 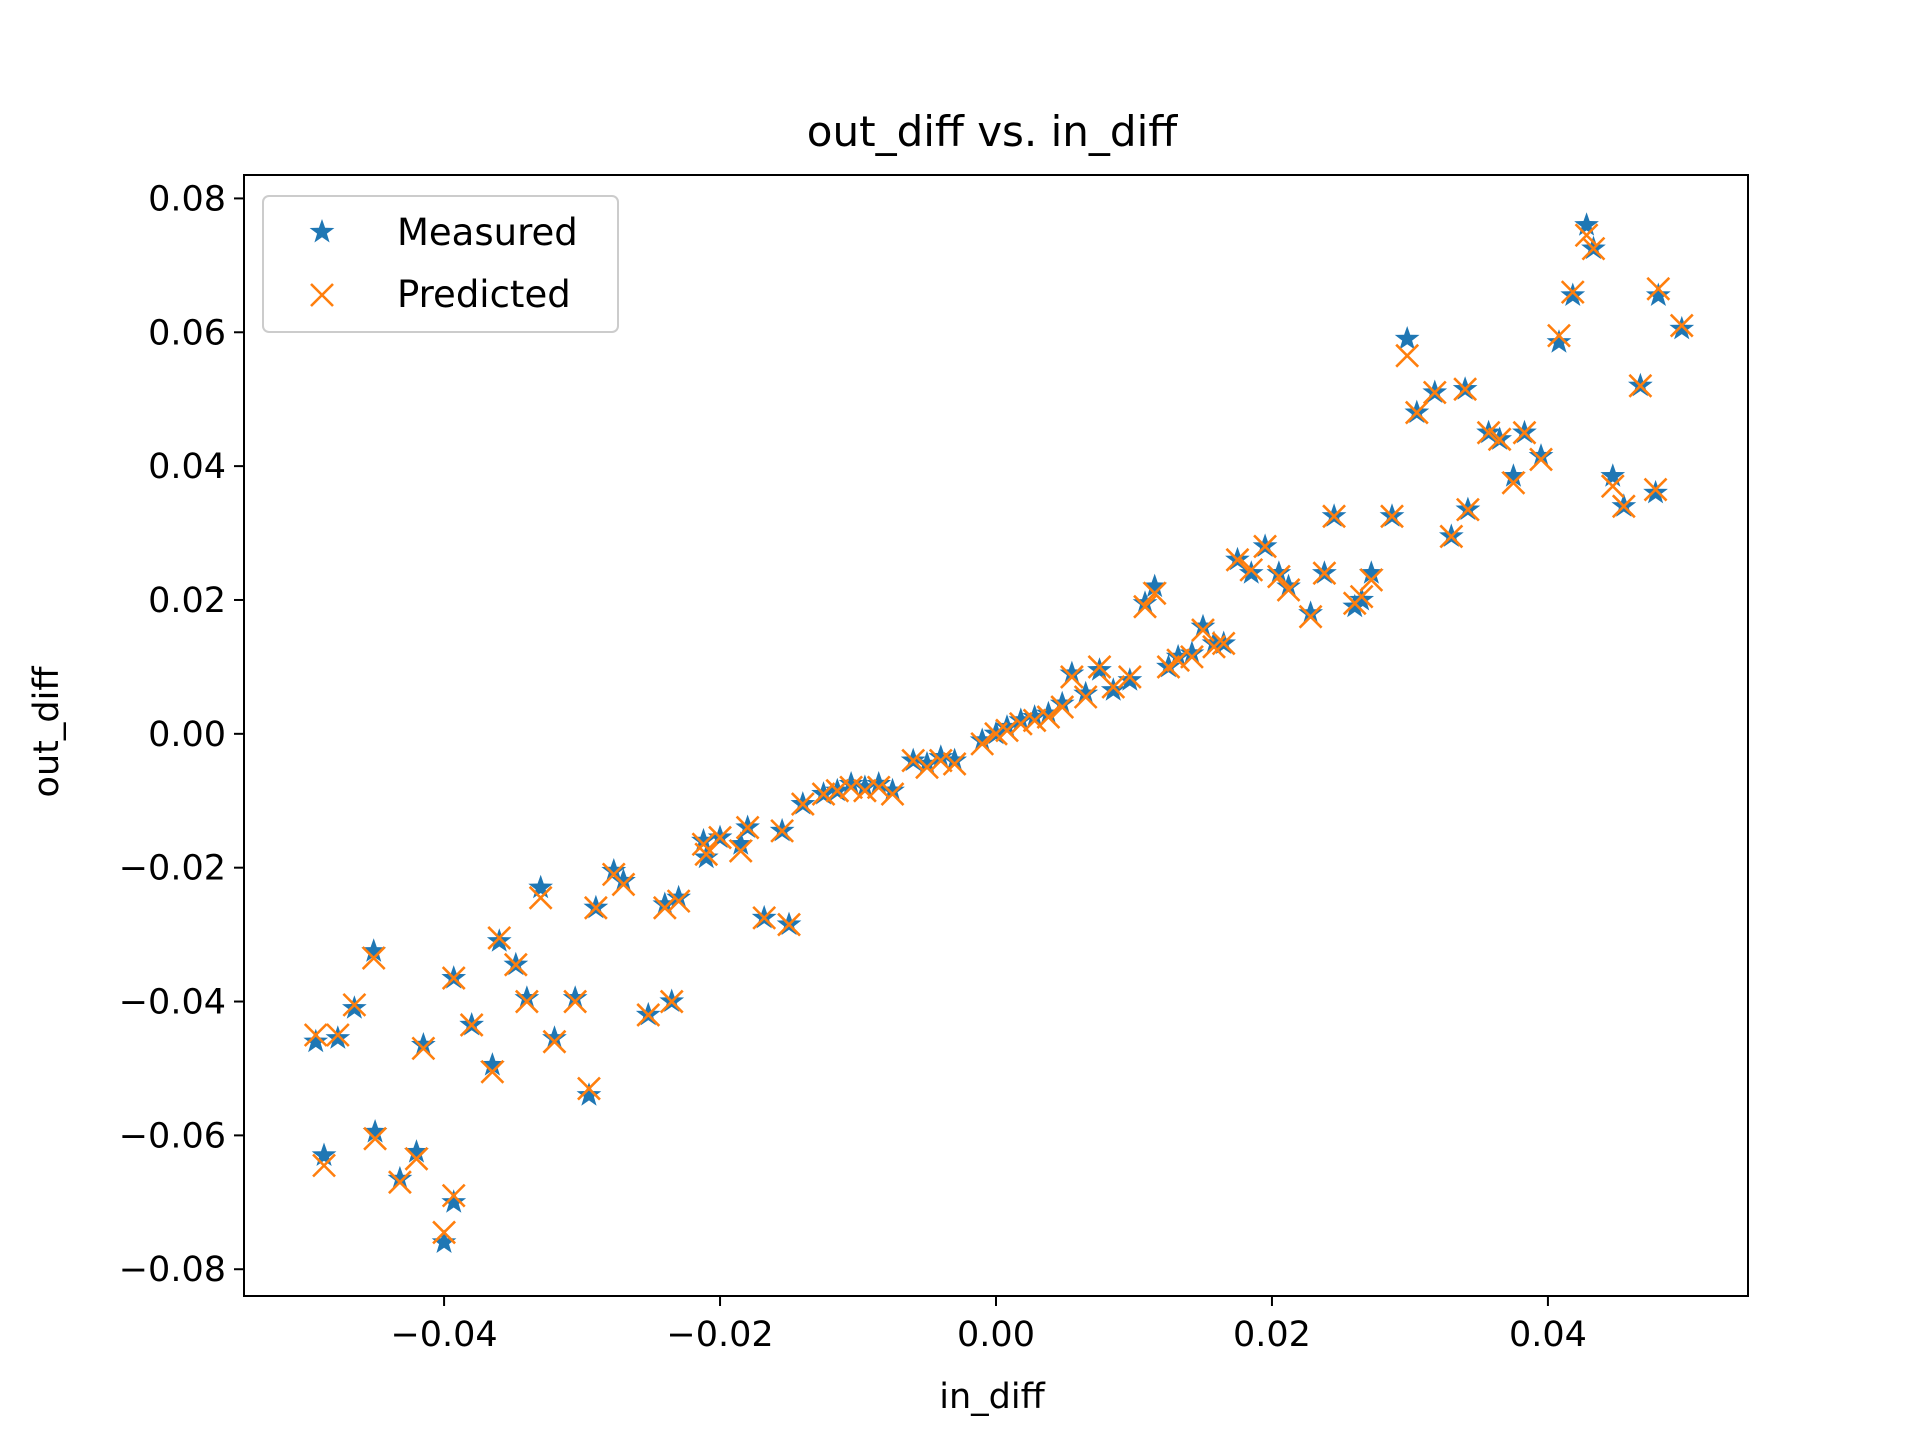 I want to click on y-axis-ticks: −0.08 −0.06 −0.04 −0.02 0.00 0.02 0.04 0.06 0.08, so click(x=181, y=734).